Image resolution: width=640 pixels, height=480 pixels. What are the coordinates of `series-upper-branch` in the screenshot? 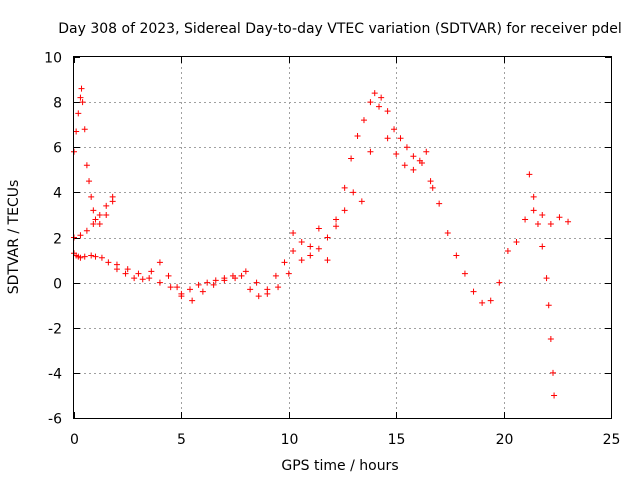 It's located at (93, 156).